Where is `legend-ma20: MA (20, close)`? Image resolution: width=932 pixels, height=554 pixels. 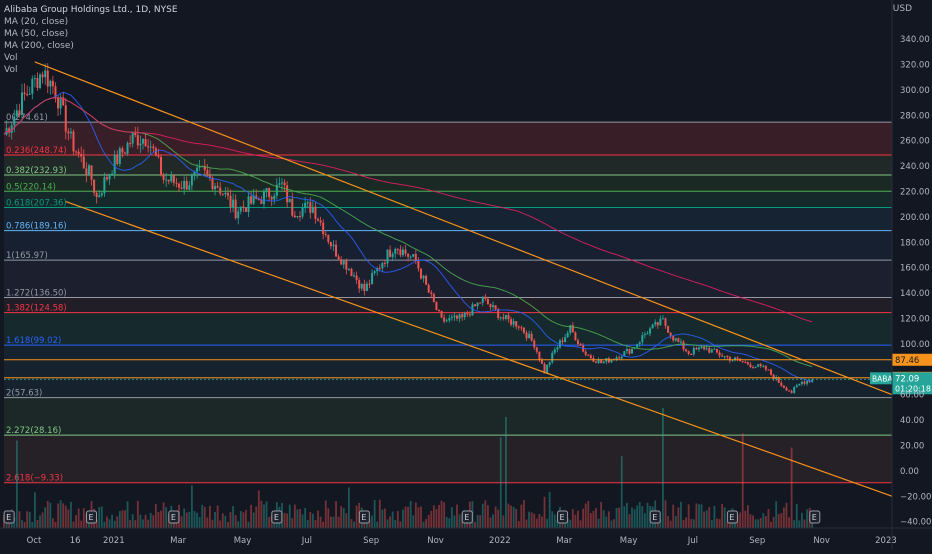 legend-ma20: MA (20, close) is located at coordinates (36, 22).